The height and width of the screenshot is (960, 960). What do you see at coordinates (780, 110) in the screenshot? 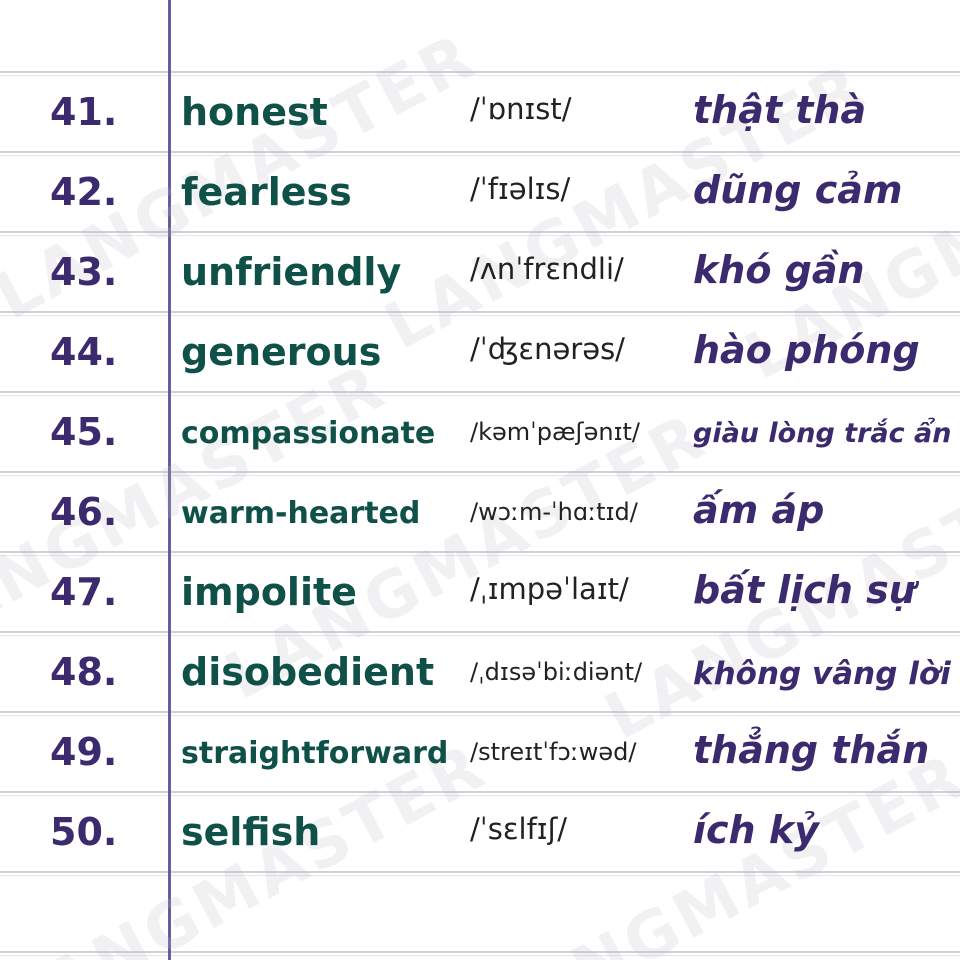
I see `vietnamese-meaning: thật thà` at bounding box center [780, 110].